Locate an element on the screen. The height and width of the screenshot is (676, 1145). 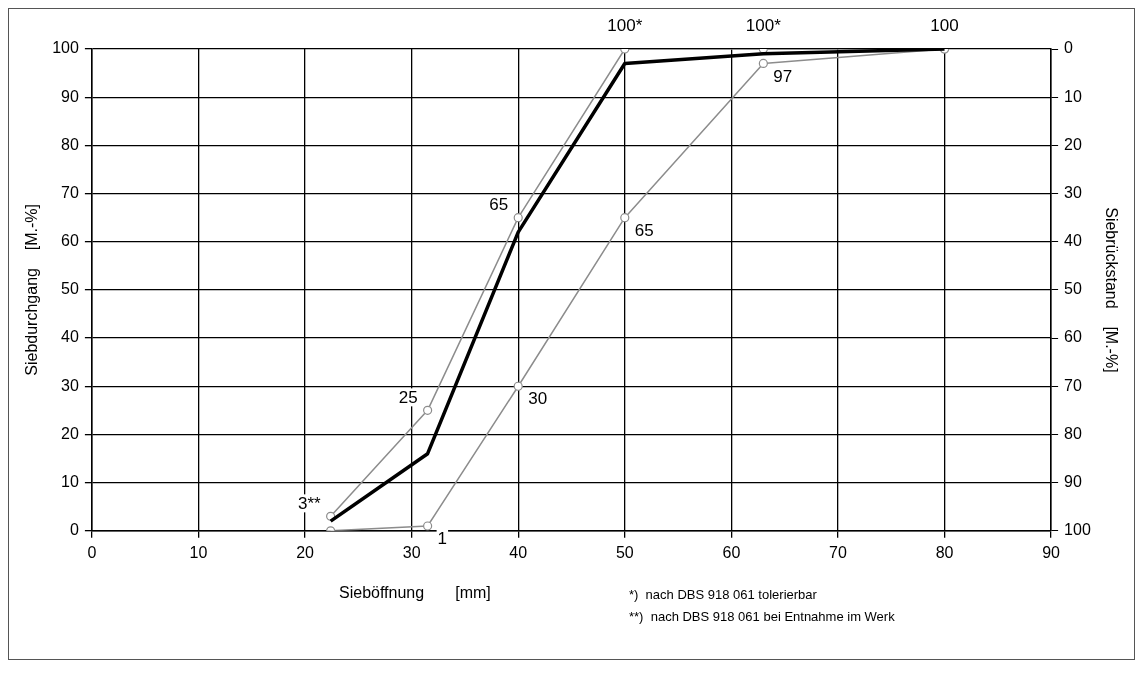
x-tick-label: 60 is located at coordinates (731, 552).